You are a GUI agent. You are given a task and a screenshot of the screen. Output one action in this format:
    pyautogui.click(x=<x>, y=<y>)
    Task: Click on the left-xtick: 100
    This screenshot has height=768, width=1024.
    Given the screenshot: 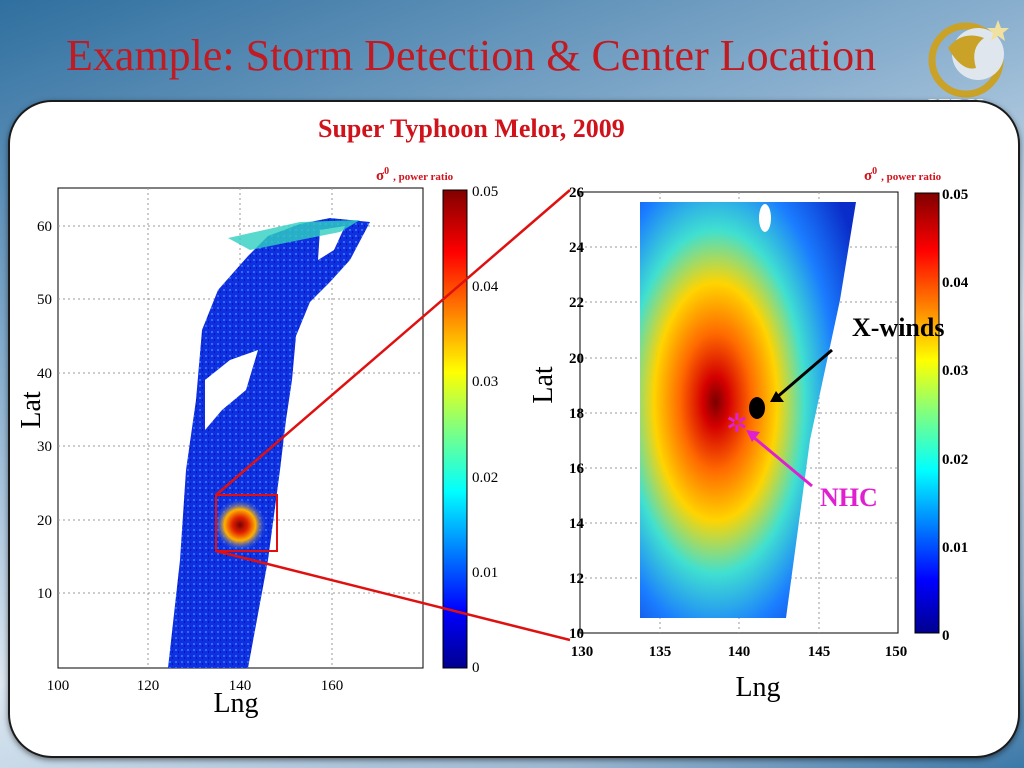 What is the action you would take?
    pyautogui.click(x=58, y=686)
    